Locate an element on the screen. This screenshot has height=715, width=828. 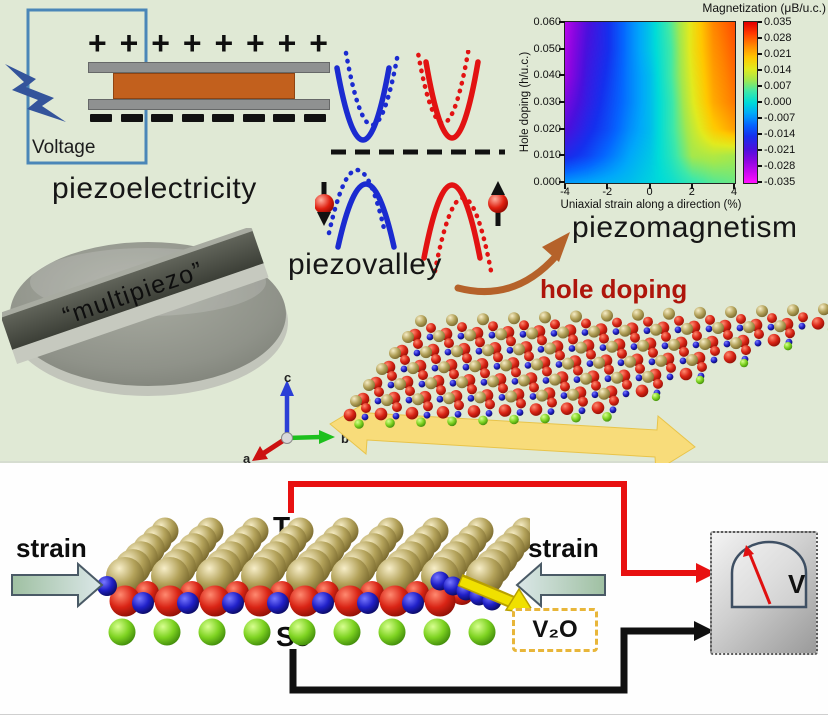
spin-down-arrow-icon is located at coordinates (324, 219).